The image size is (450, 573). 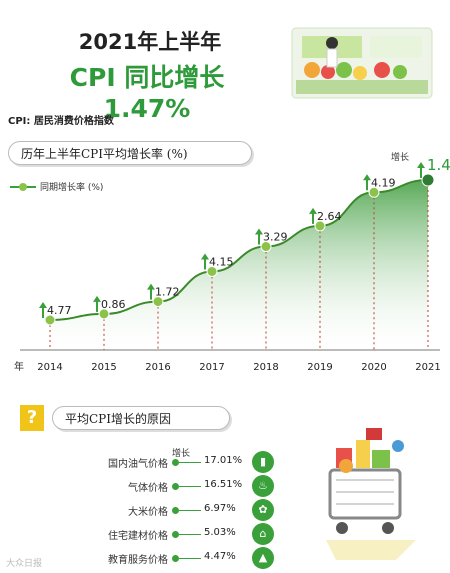 I want to click on subtitle: CPI: 居民消费价格指数, so click(x=61, y=121).